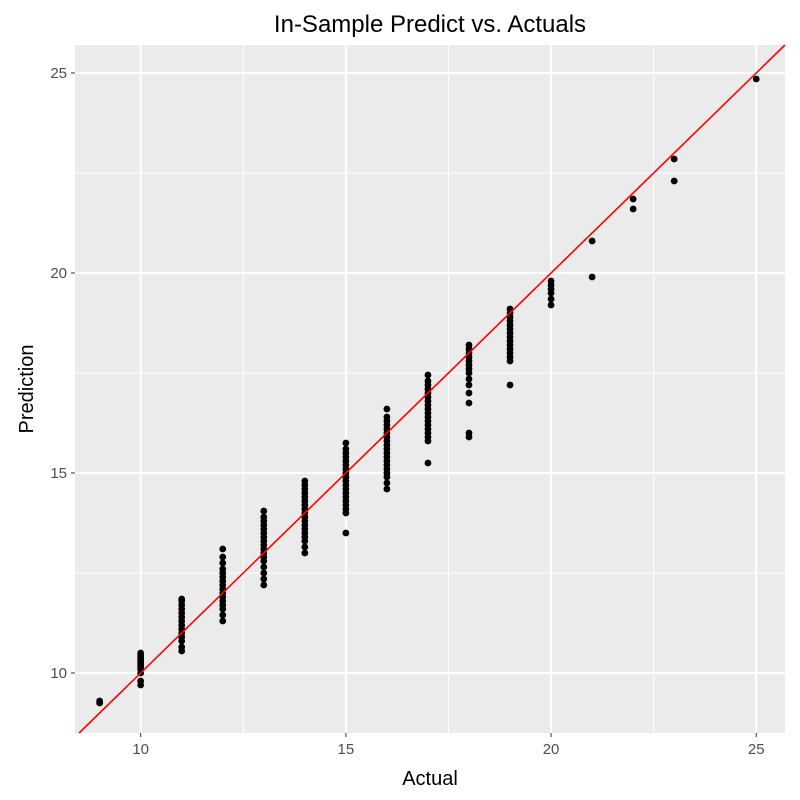 The image size is (800, 800). What do you see at coordinates (430, 24) in the screenshot?
I see `chart-title: In-Sample Predict vs. Actuals` at bounding box center [430, 24].